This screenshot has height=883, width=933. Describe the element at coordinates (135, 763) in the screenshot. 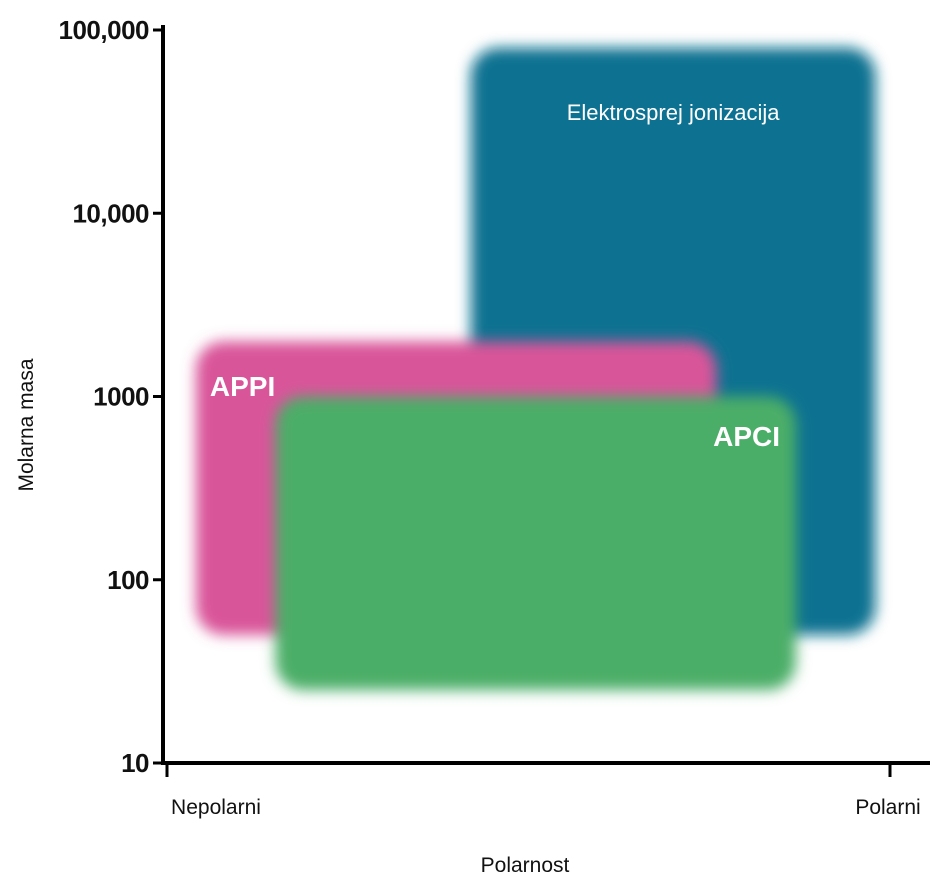

I see `y-tick-label: 10` at that location.